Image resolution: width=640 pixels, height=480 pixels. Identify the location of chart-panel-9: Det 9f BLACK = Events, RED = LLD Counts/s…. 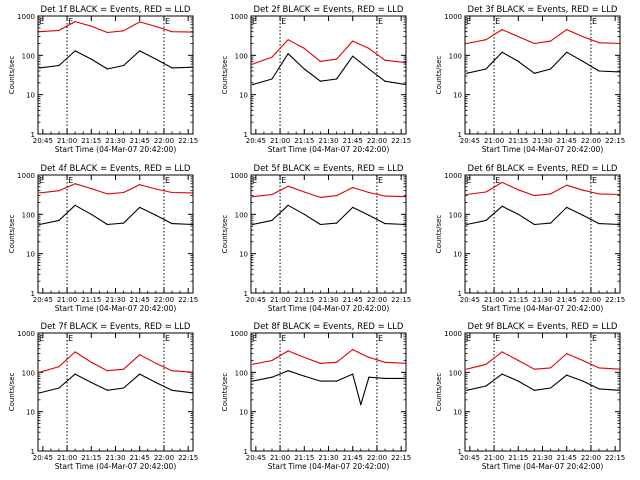
(530, 396).